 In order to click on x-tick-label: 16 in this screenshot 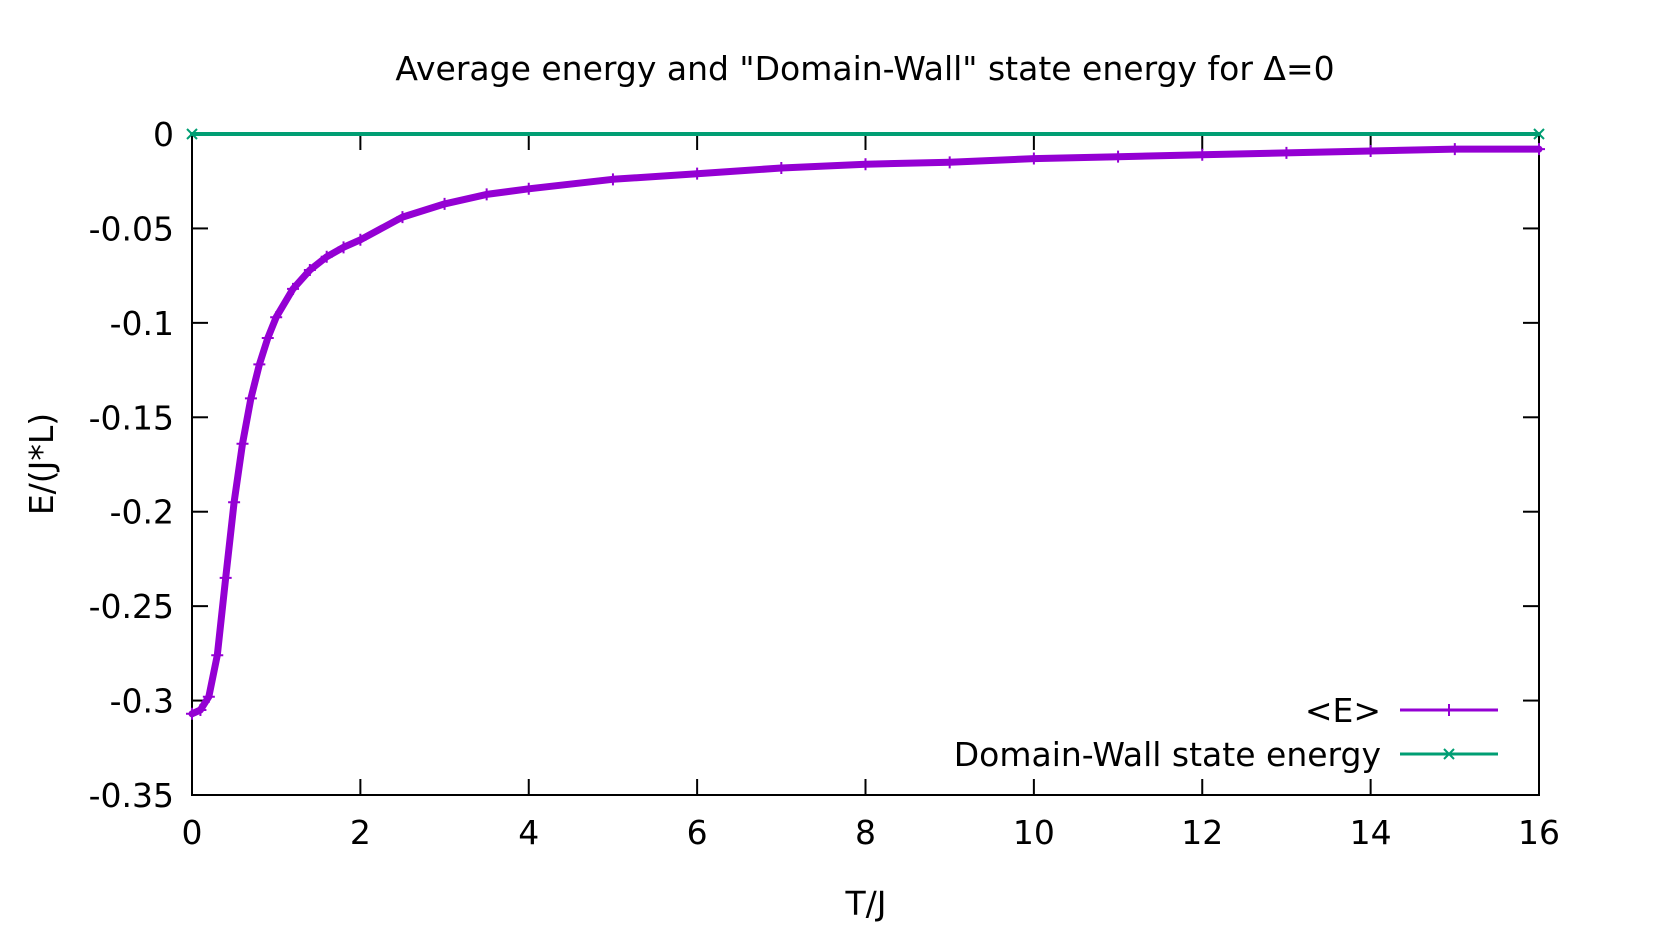, I will do `click(1539, 832)`.